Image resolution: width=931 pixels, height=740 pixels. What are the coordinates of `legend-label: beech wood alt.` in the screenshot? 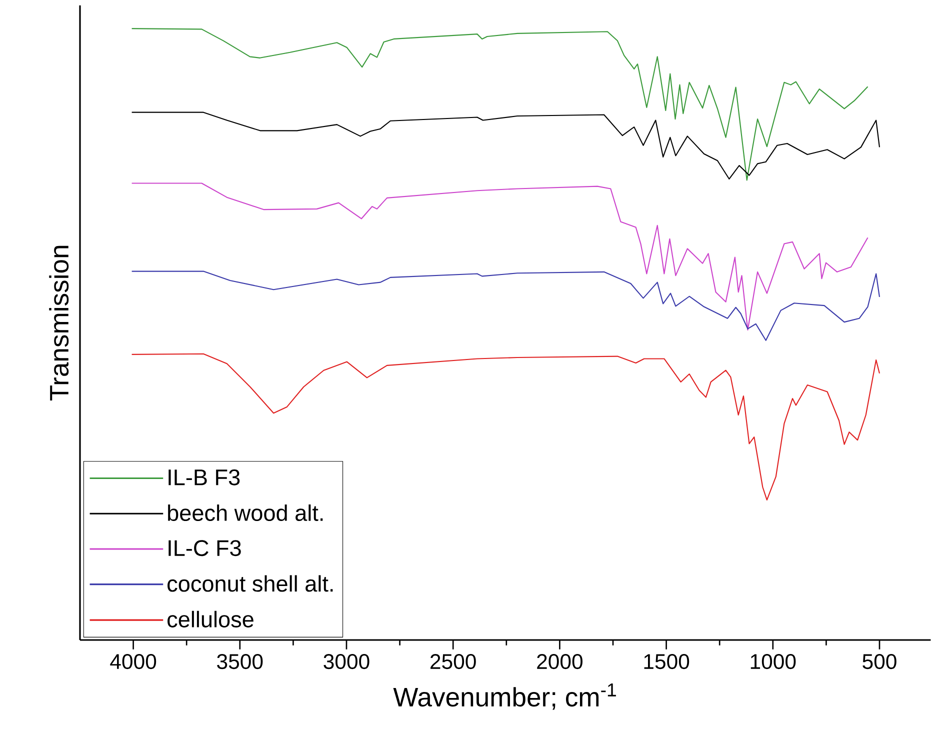 It's located at (245, 513).